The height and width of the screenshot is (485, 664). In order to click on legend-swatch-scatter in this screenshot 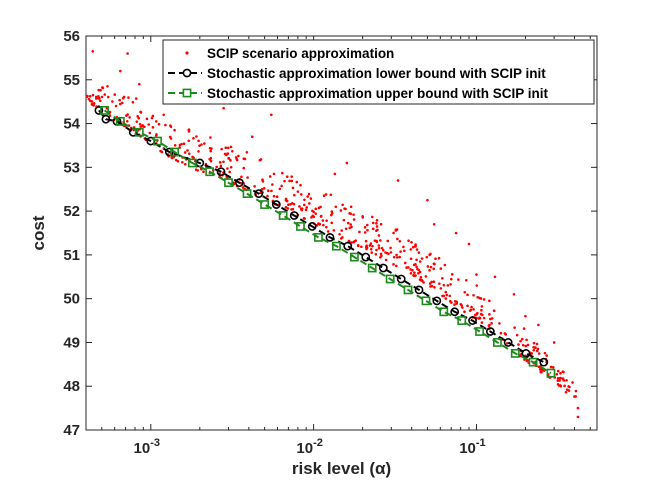, I will do `click(187, 53)`.